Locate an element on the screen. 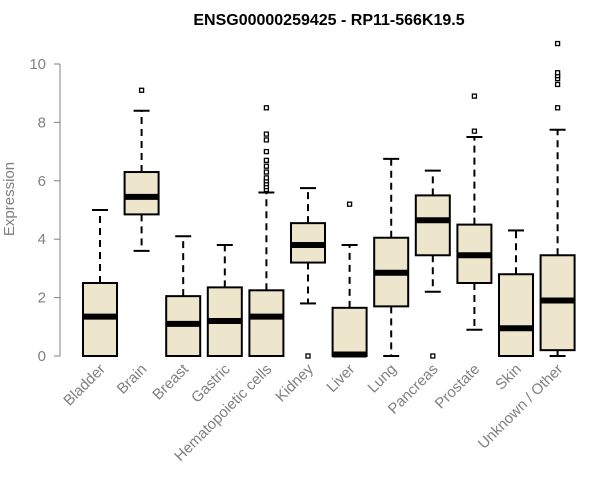  x-tick-label: Skin is located at coordinates (508, 377).